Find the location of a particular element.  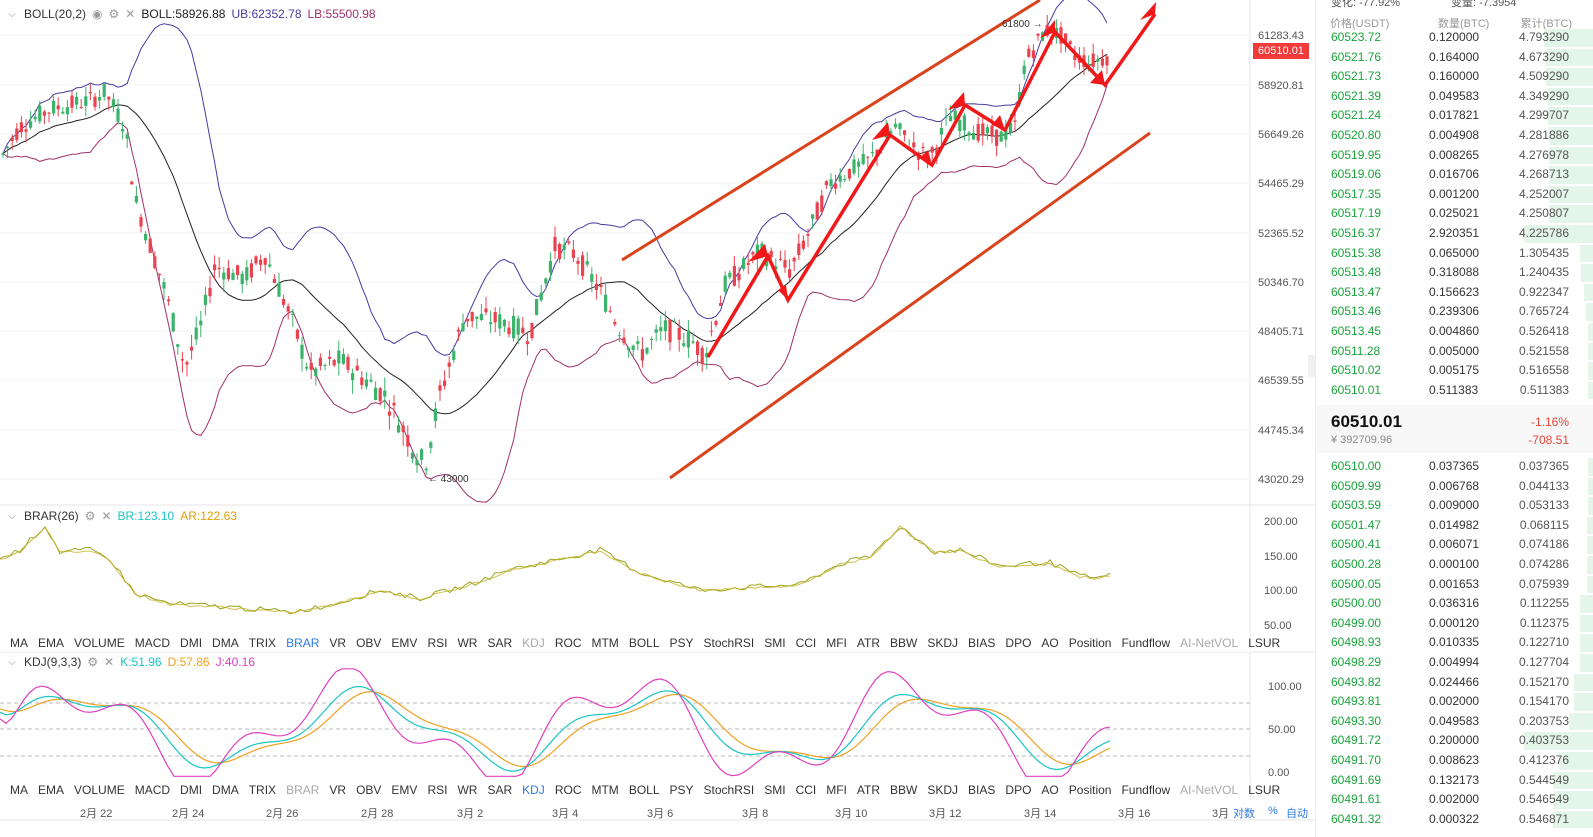

bid-row: 60498.29 0.004994 0.127704 is located at coordinates (1454, 663).